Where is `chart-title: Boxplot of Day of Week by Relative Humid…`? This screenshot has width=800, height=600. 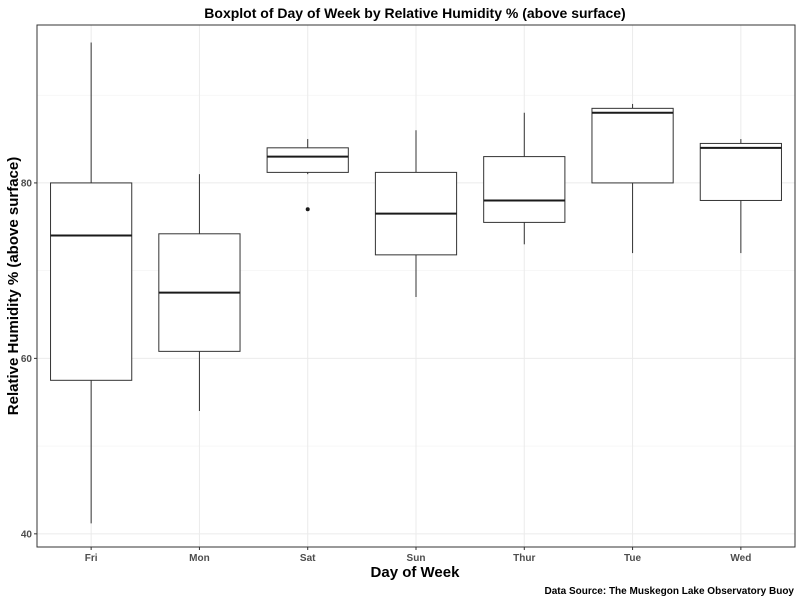
chart-title: Boxplot of Day of Week by Relative Humid… is located at coordinates (414, 13).